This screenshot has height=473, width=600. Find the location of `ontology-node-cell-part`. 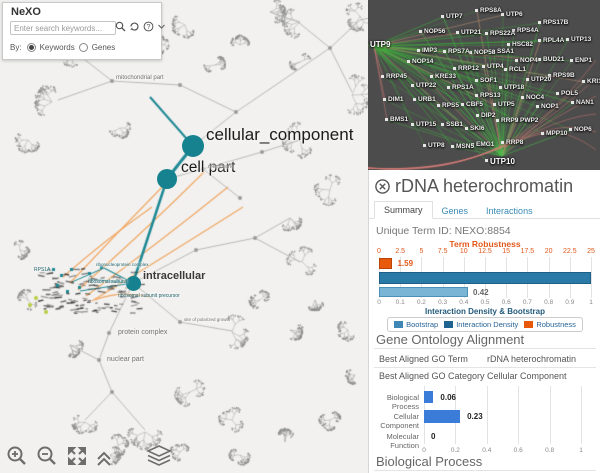

ontology-node-cell-part is located at coordinates (167, 179).